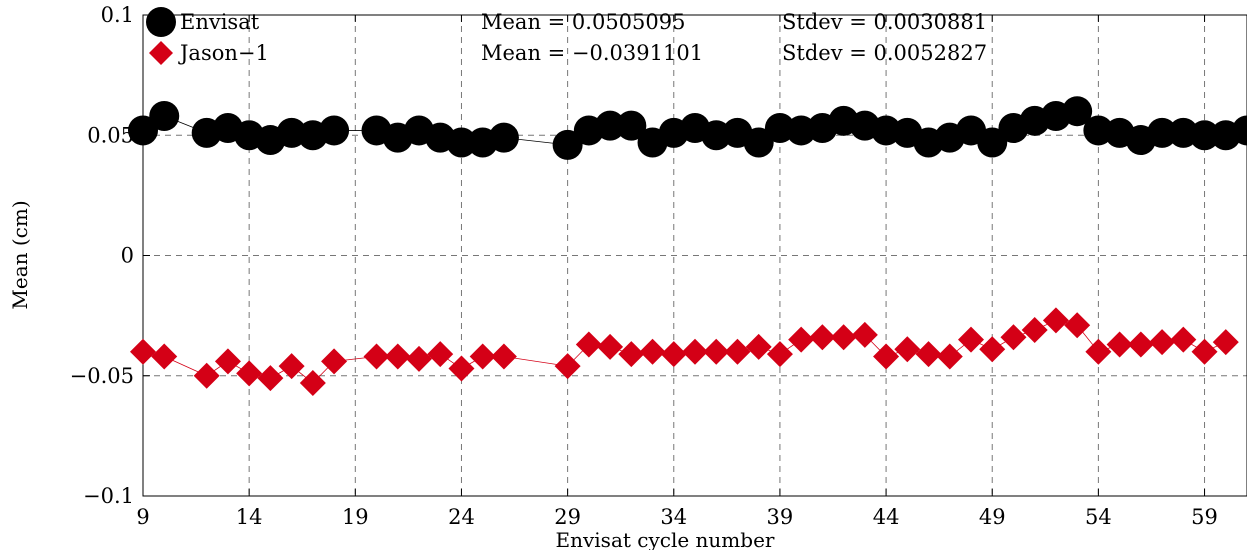  What do you see at coordinates (734, 22) in the screenshot?
I see `stats-envisat: Mean = 0.0505095 Stdev = 0.0030881` at bounding box center [734, 22].